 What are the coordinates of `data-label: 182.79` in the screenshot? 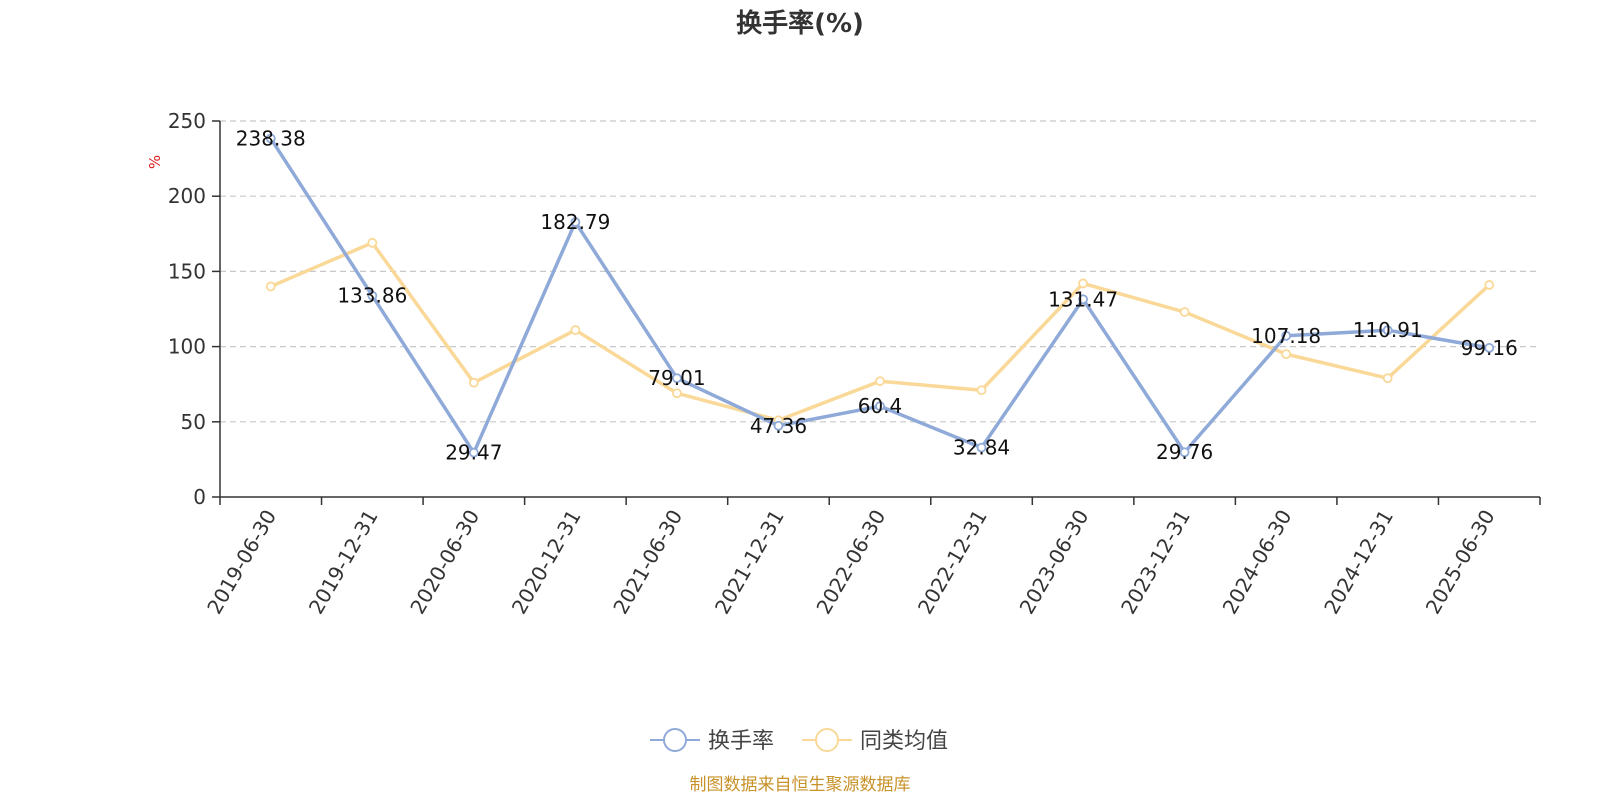 It's located at (575, 222).